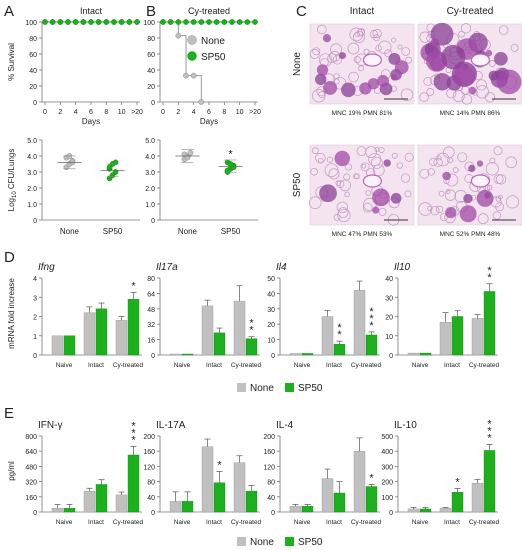  What do you see at coordinates (76, 112) in the screenshot?
I see `survival-xtick-label: 4` at bounding box center [76, 112].